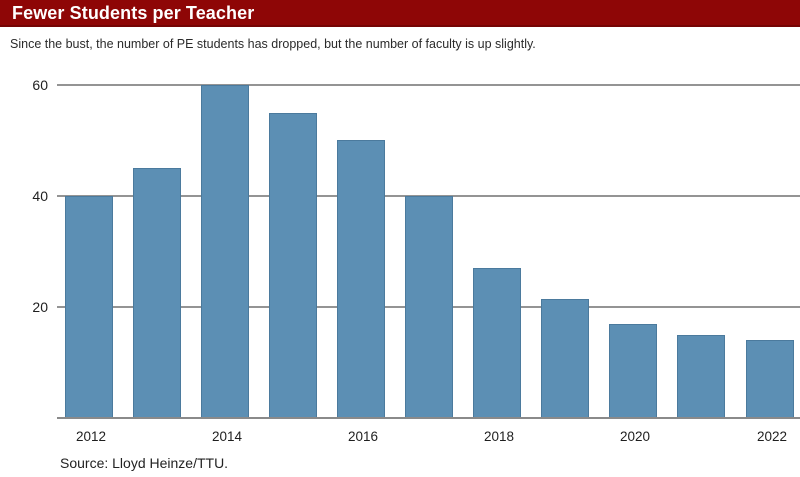 The image size is (800, 477). Describe the element at coordinates (772, 436) in the screenshot. I see `x-axis-tick-label: 2022` at that location.